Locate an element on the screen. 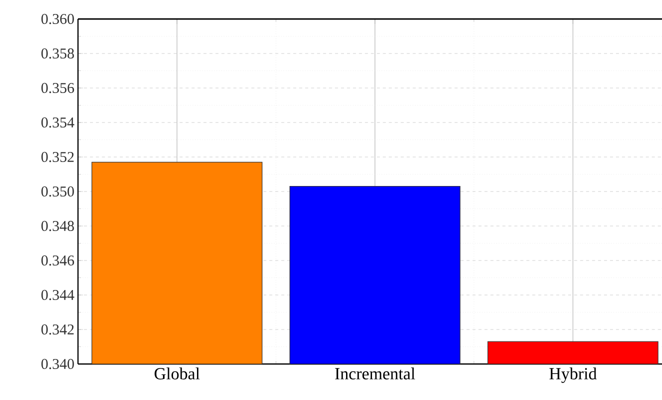 The image size is (662, 400). y-tick-label: 0.356 is located at coordinates (57, 88).